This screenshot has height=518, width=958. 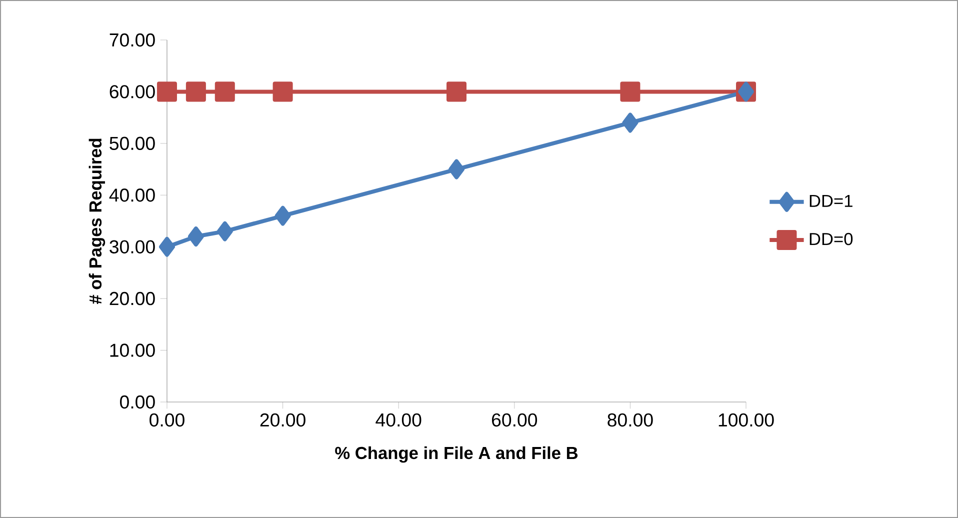 I want to click on legend-label: DD=1, so click(x=831, y=200).